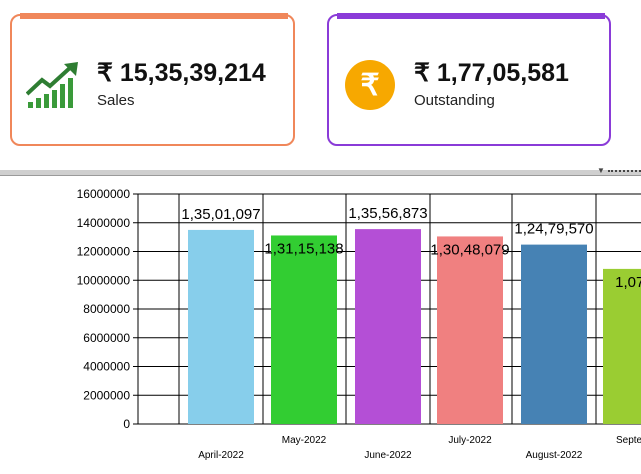 The image size is (641, 474). Describe the element at coordinates (387, 213) in the screenshot. I see `data-label: 1,35,56,873` at that location.